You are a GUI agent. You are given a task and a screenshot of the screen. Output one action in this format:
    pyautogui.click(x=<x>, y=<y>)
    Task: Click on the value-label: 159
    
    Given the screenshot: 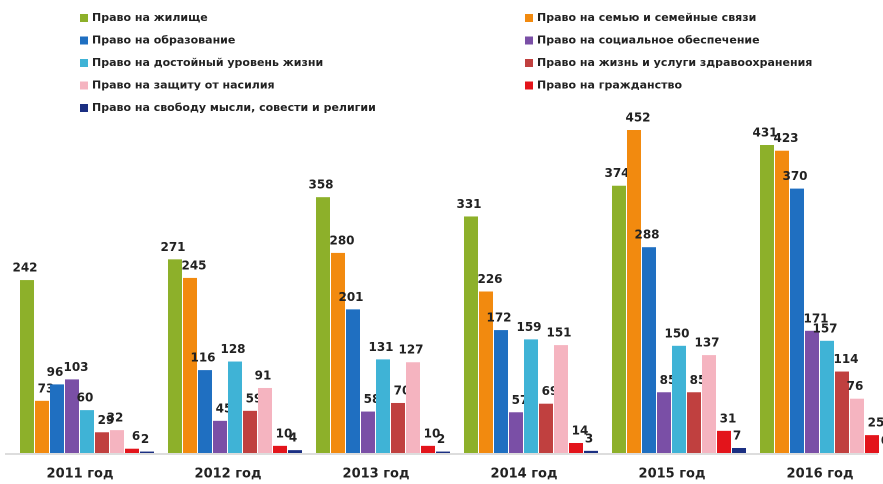 What is the action you would take?
    pyautogui.click(x=528, y=327)
    